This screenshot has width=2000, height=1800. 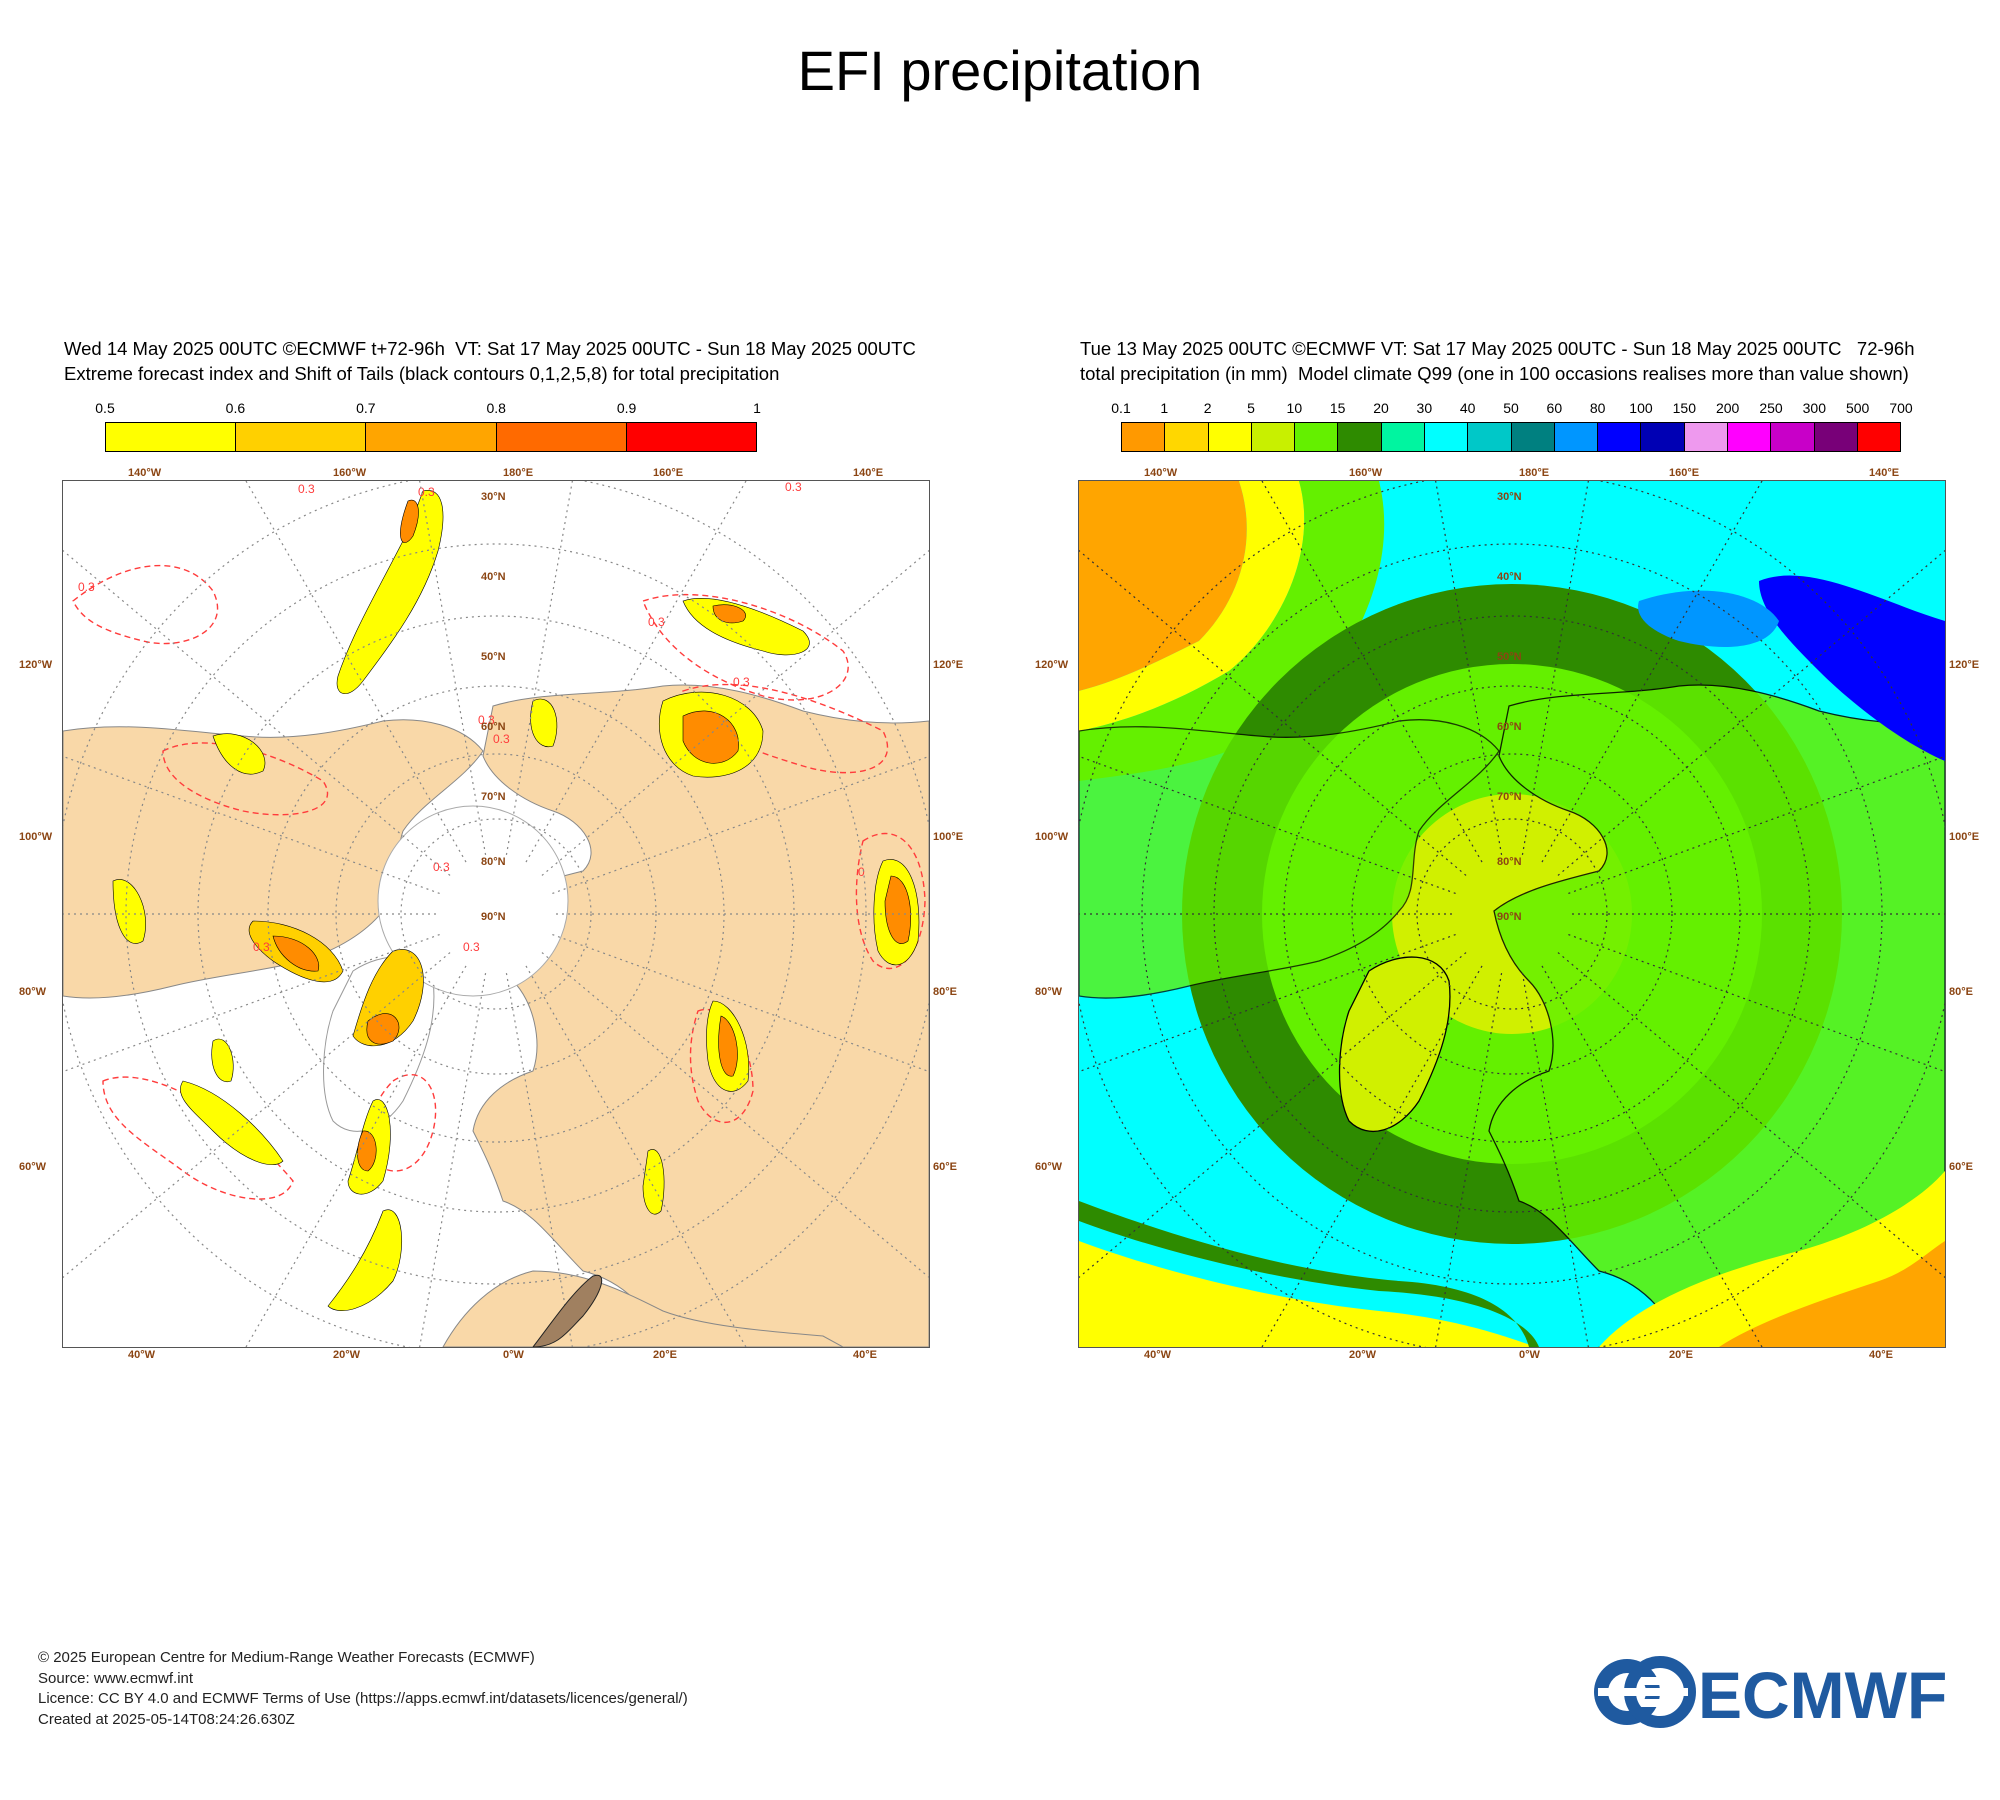 I want to click on landmass-greenland, so click(x=1394, y=1044).